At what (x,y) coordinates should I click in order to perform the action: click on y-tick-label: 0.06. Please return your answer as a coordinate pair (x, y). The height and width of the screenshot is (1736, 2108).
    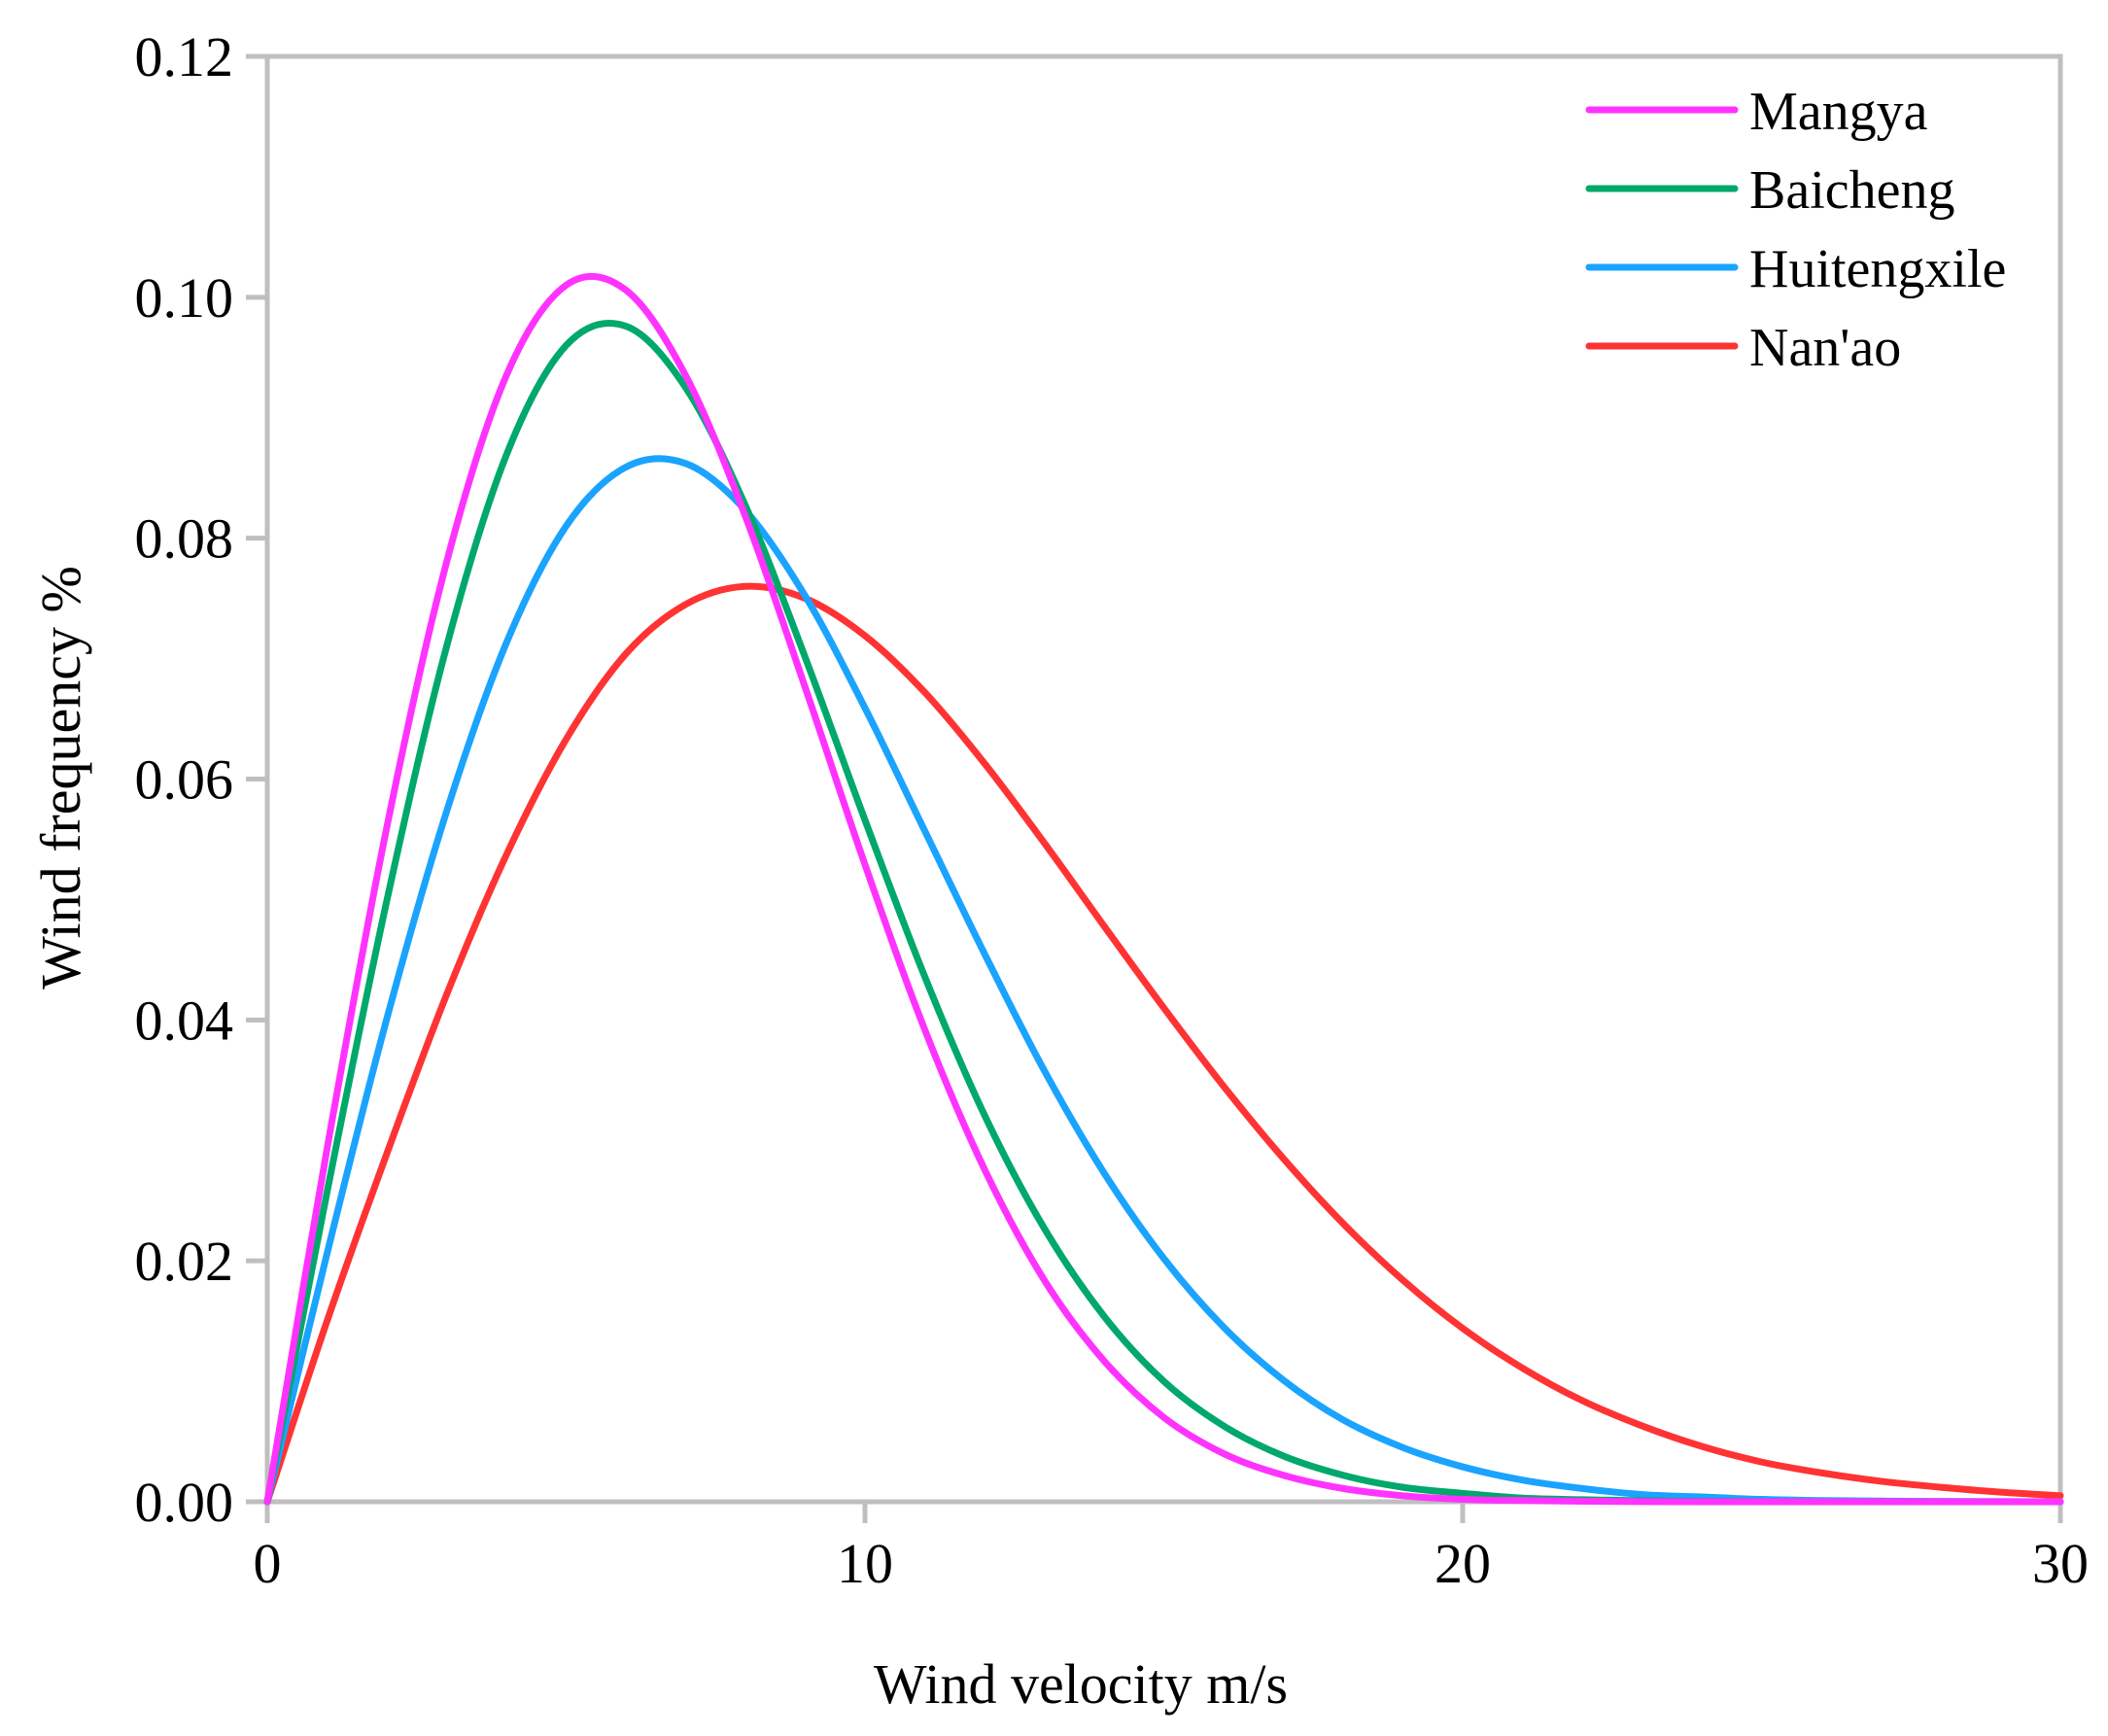
    Looking at the image, I should click on (185, 780).